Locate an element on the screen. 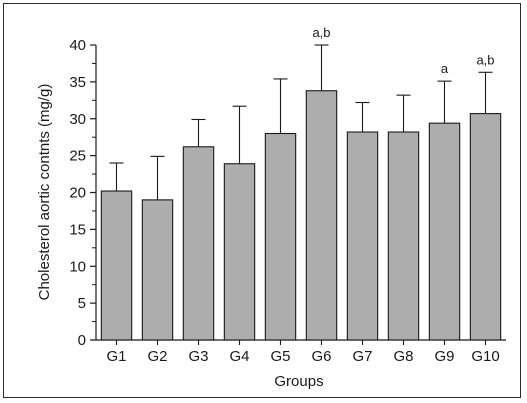  x-tick-label: G7 is located at coordinates (362, 356).